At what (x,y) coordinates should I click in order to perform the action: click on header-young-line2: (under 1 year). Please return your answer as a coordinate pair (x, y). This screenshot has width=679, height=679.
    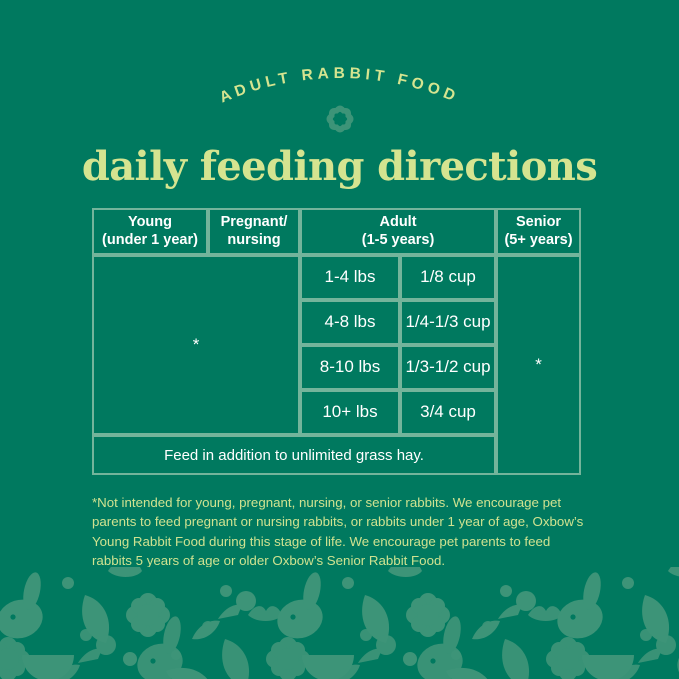
    Looking at the image, I should click on (150, 239).